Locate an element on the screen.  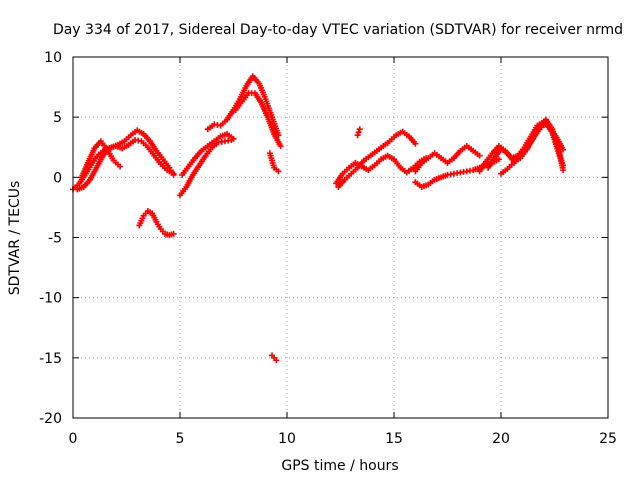
x-tick-label: 10 is located at coordinates (287, 439).